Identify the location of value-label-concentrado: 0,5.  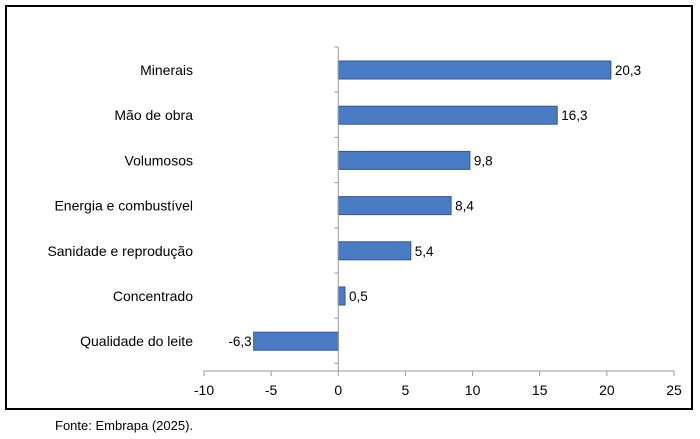
(358, 296).